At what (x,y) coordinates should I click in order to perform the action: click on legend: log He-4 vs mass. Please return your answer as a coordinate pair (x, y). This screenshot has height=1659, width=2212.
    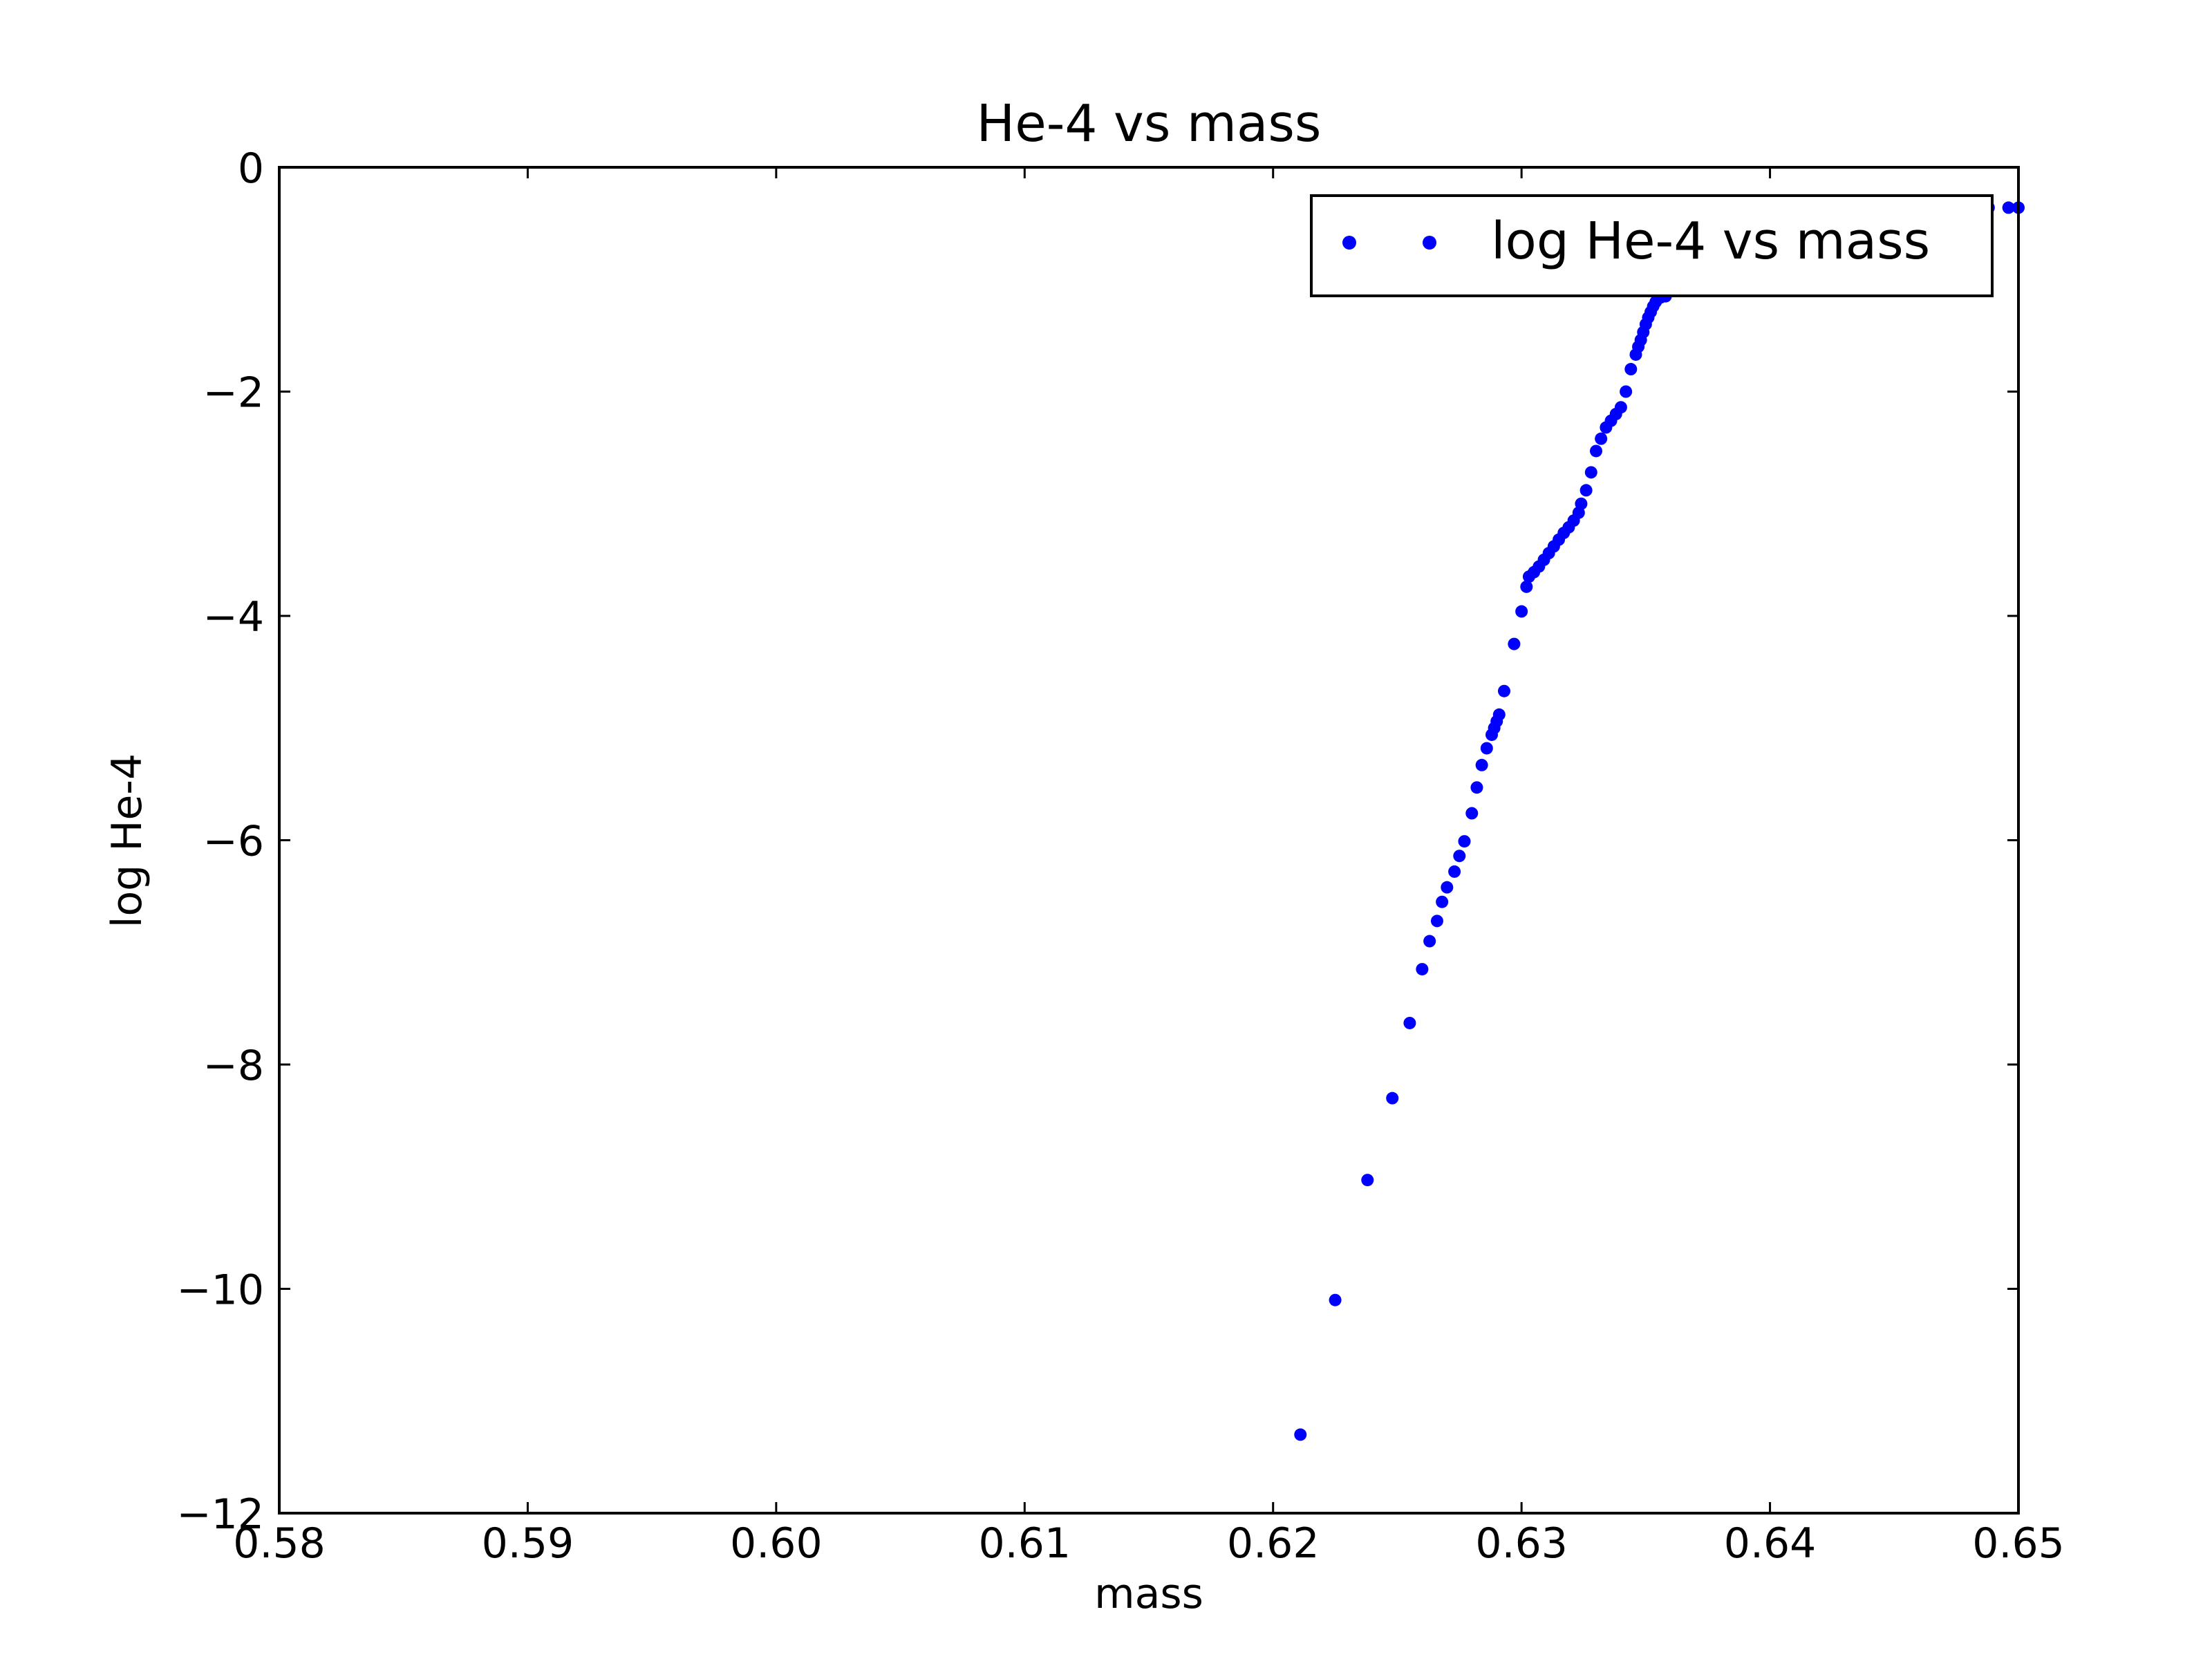
    Looking at the image, I should click on (1652, 246).